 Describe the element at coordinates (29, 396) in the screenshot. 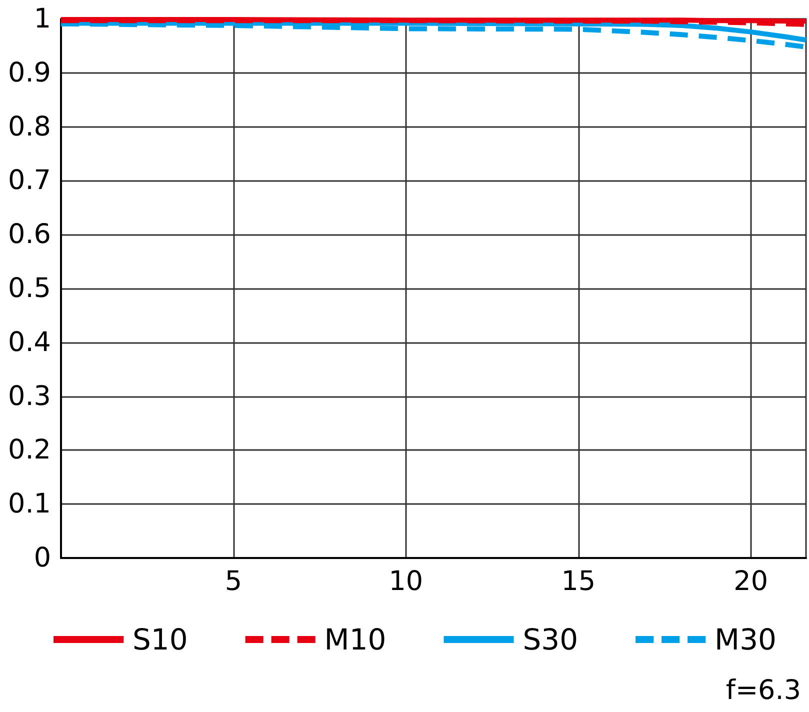

I see `y-tick-label: 0.3` at that location.